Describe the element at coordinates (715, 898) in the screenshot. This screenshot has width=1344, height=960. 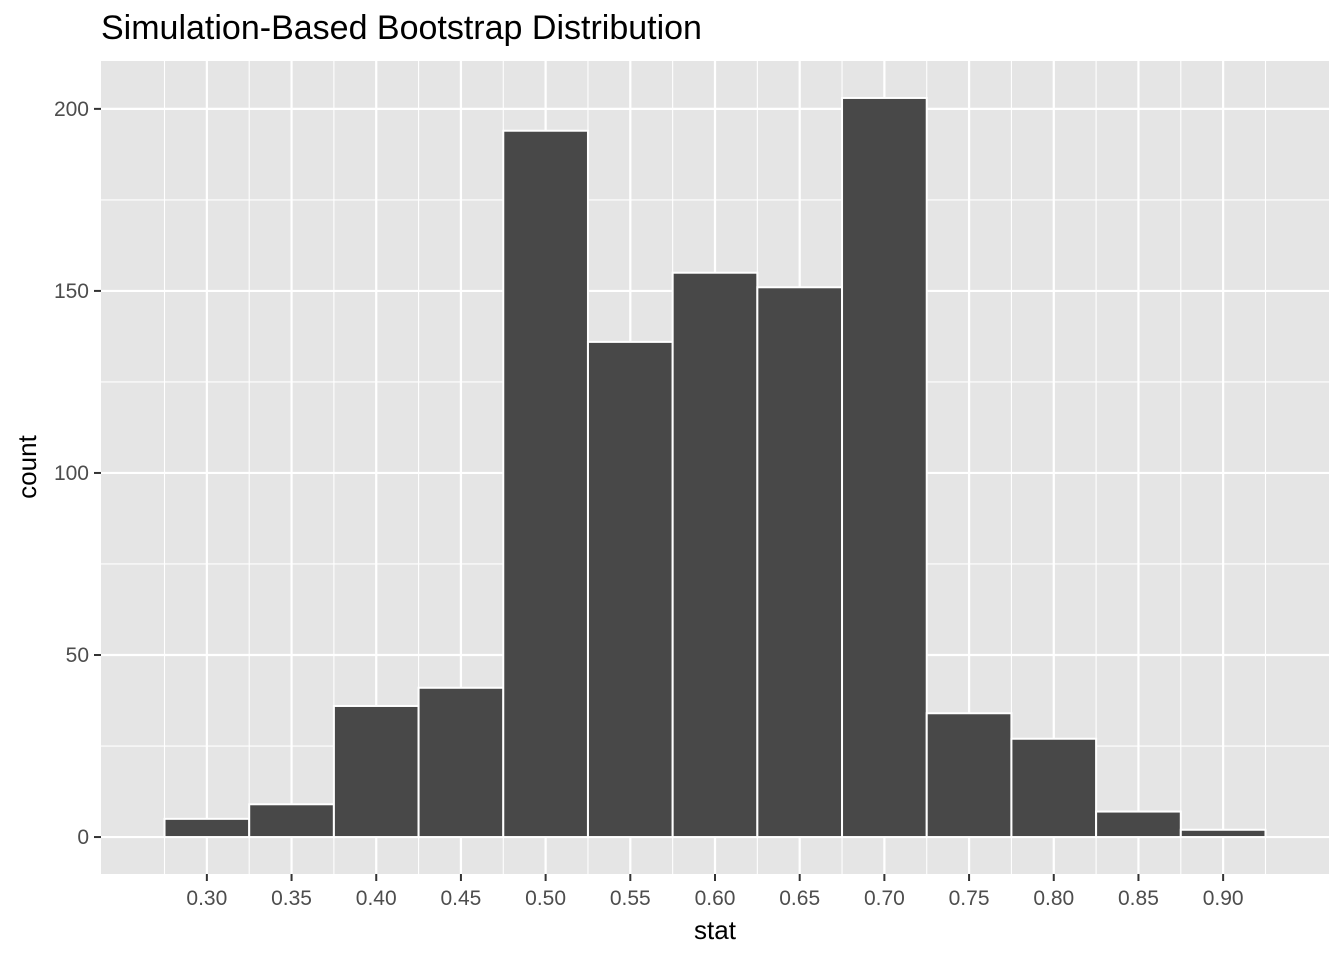
I see `x-tick-label: 0.60` at that location.